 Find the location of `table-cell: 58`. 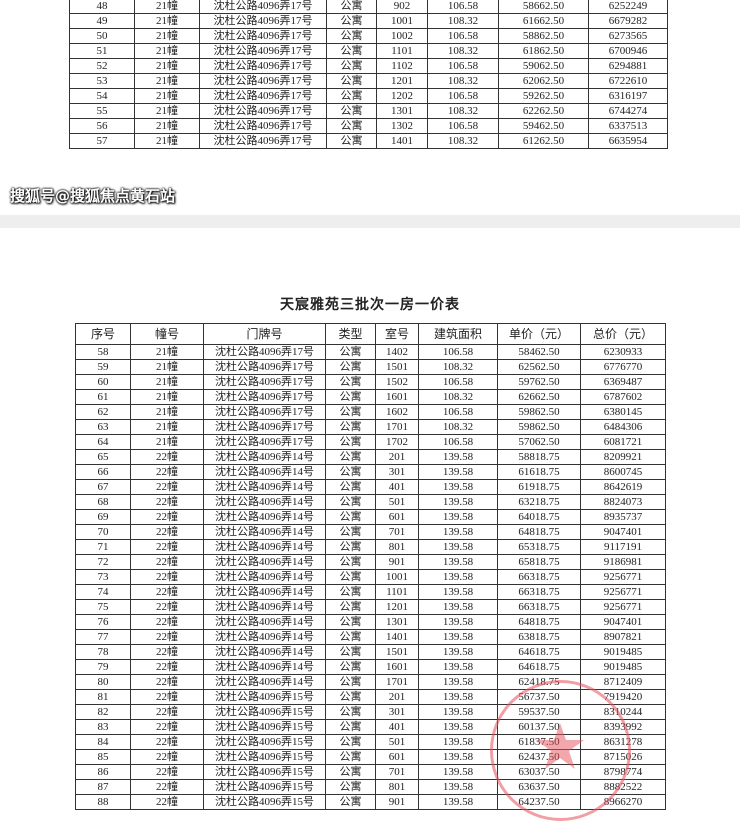

table-cell: 58 is located at coordinates (103, 352).